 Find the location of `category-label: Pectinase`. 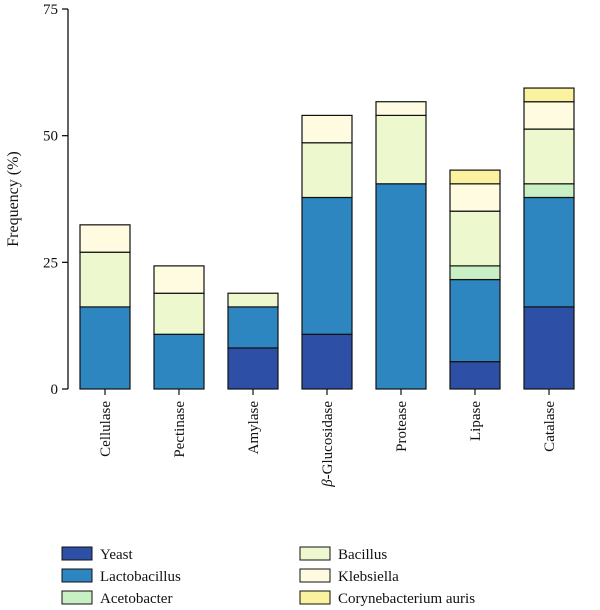

category-label: Pectinase is located at coordinates (180, 429).